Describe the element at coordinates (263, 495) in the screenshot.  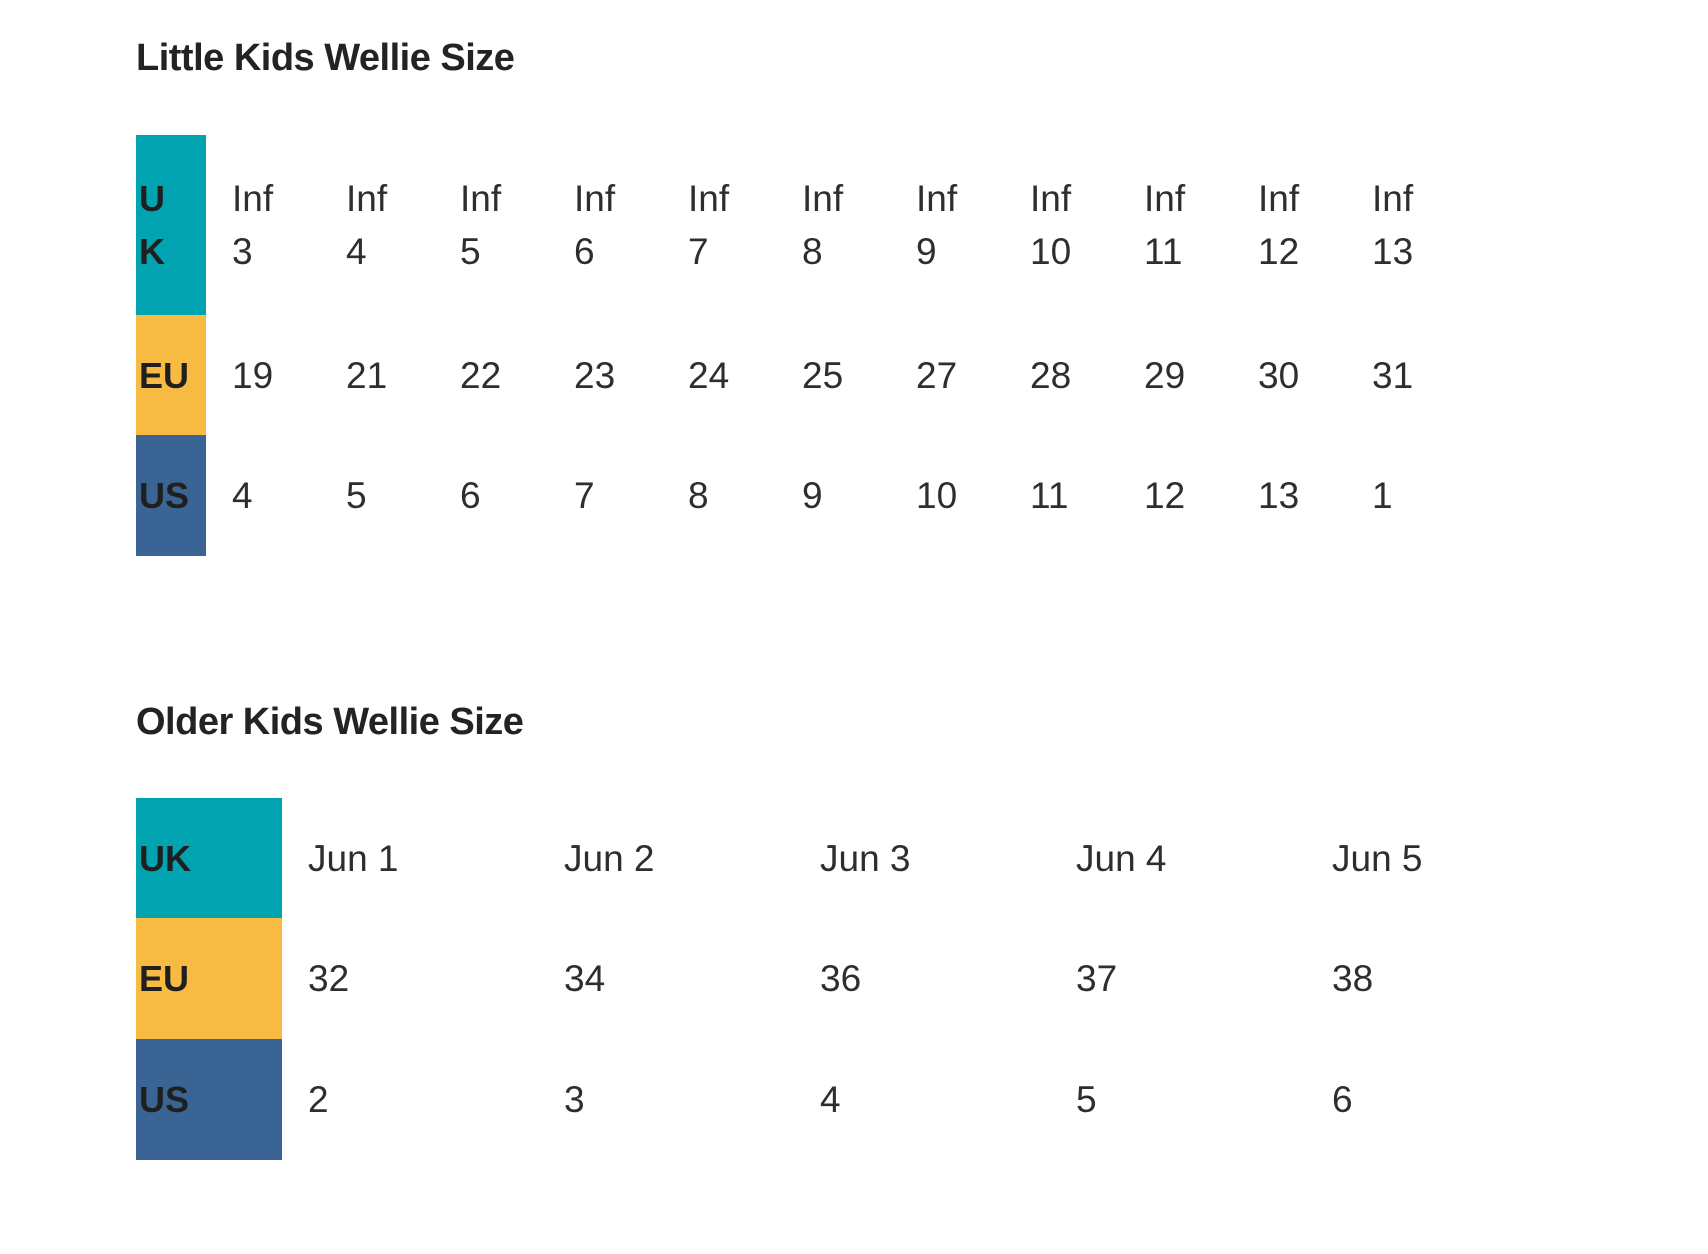
I see `size-cell: 4` at that location.